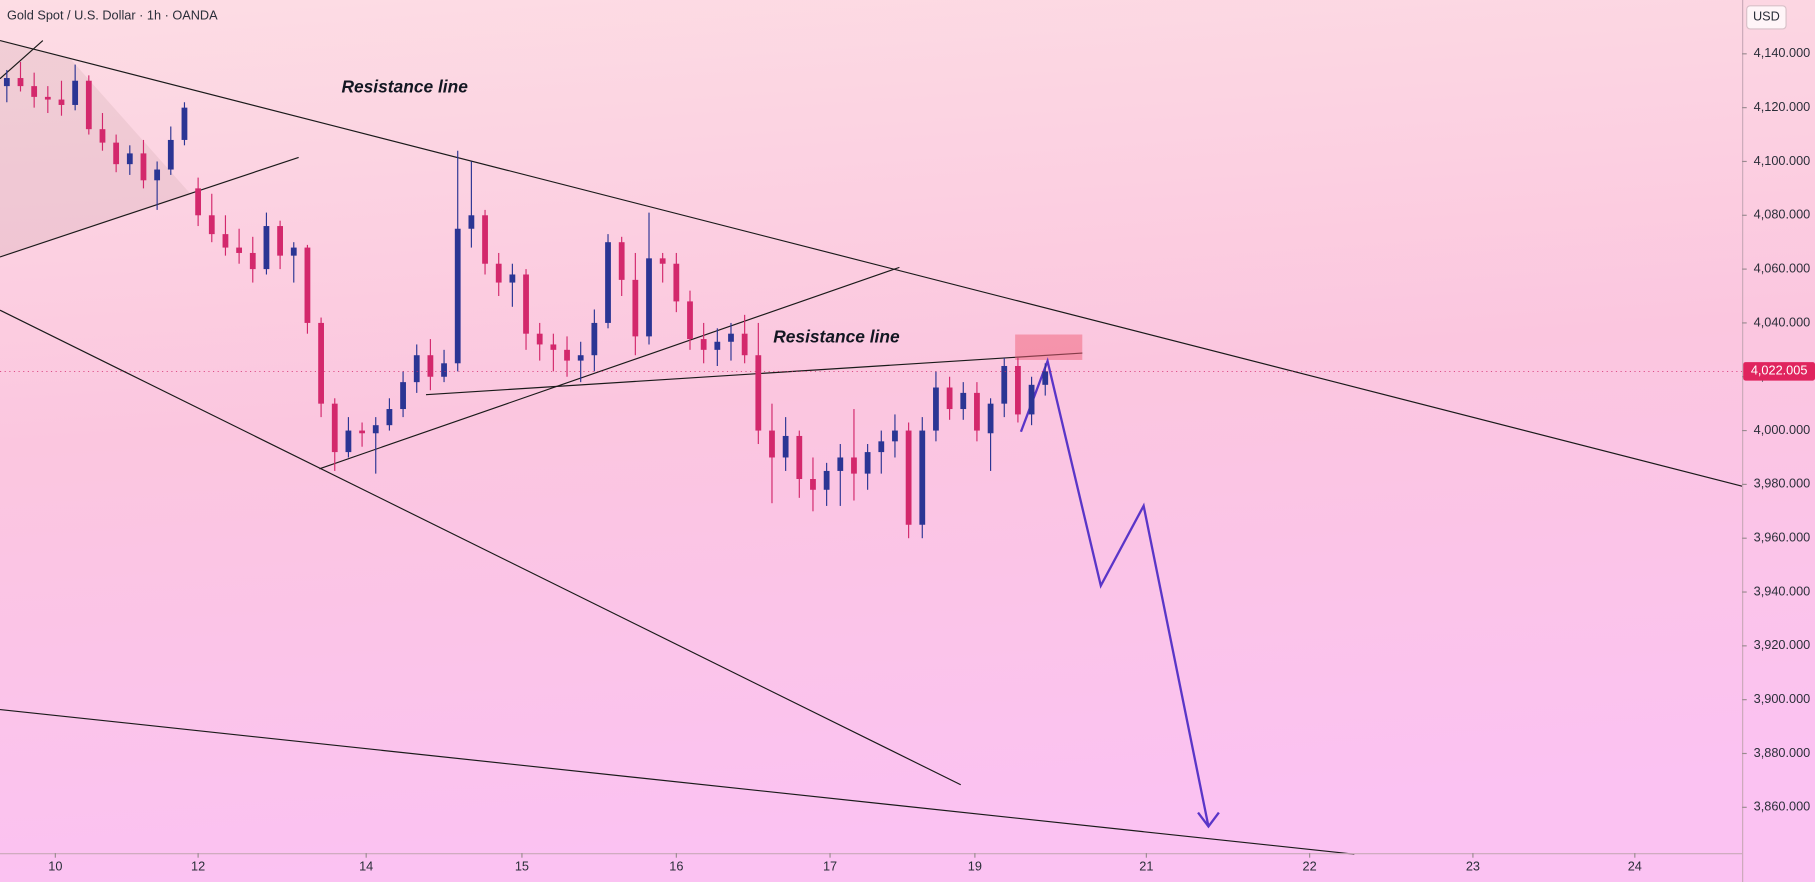 This screenshot has width=1815, height=882. What do you see at coordinates (198, 865) in the screenshot?
I see `x-tick-label: 12` at bounding box center [198, 865].